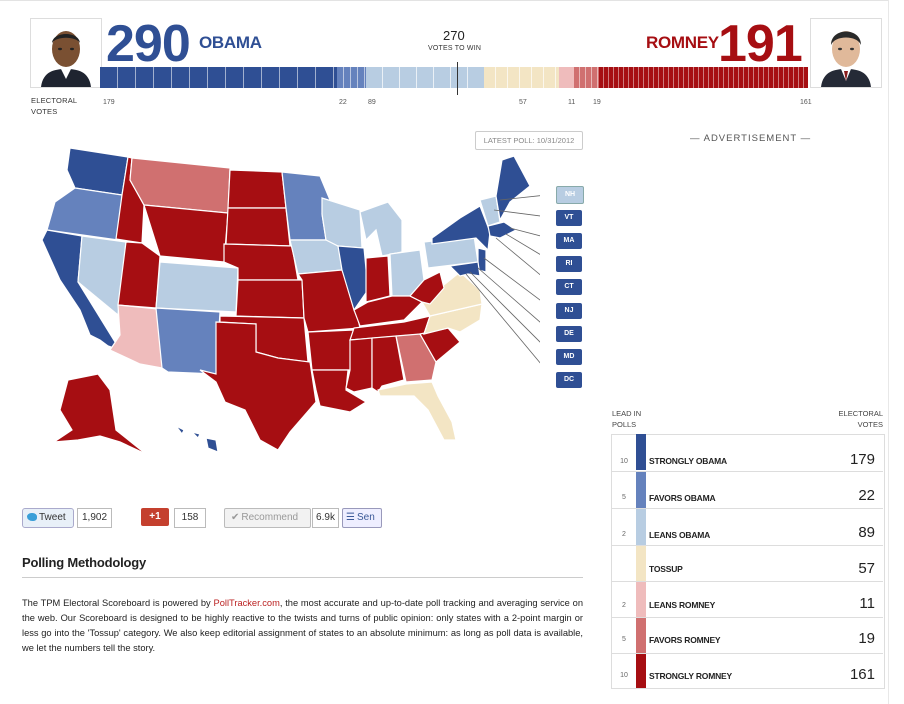 The height and width of the screenshot is (704, 904). What do you see at coordinates (353, 278) in the screenshot?
I see `state-il` at bounding box center [353, 278].